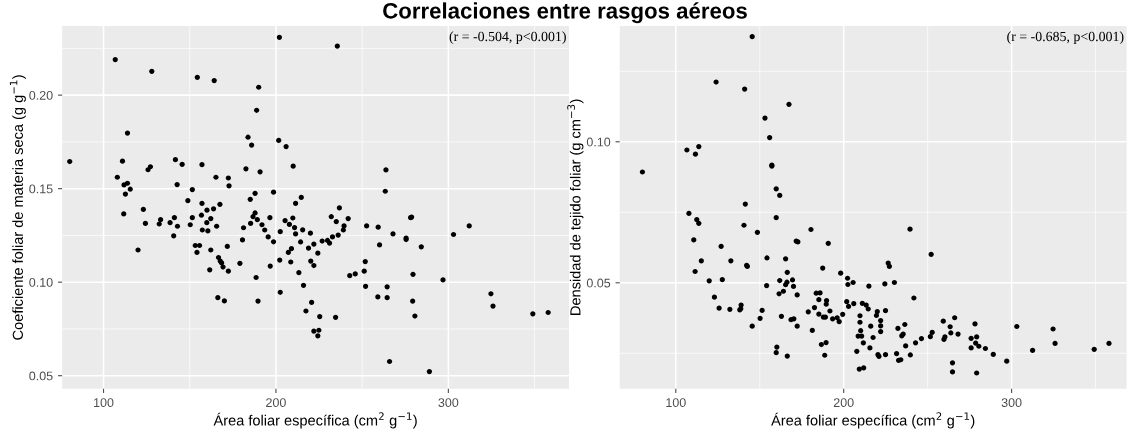  What do you see at coordinates (507, 37) in the screenshot?
I see `annotation: (r = -0.504, p<0.001)` at bounding box center [507, 37].